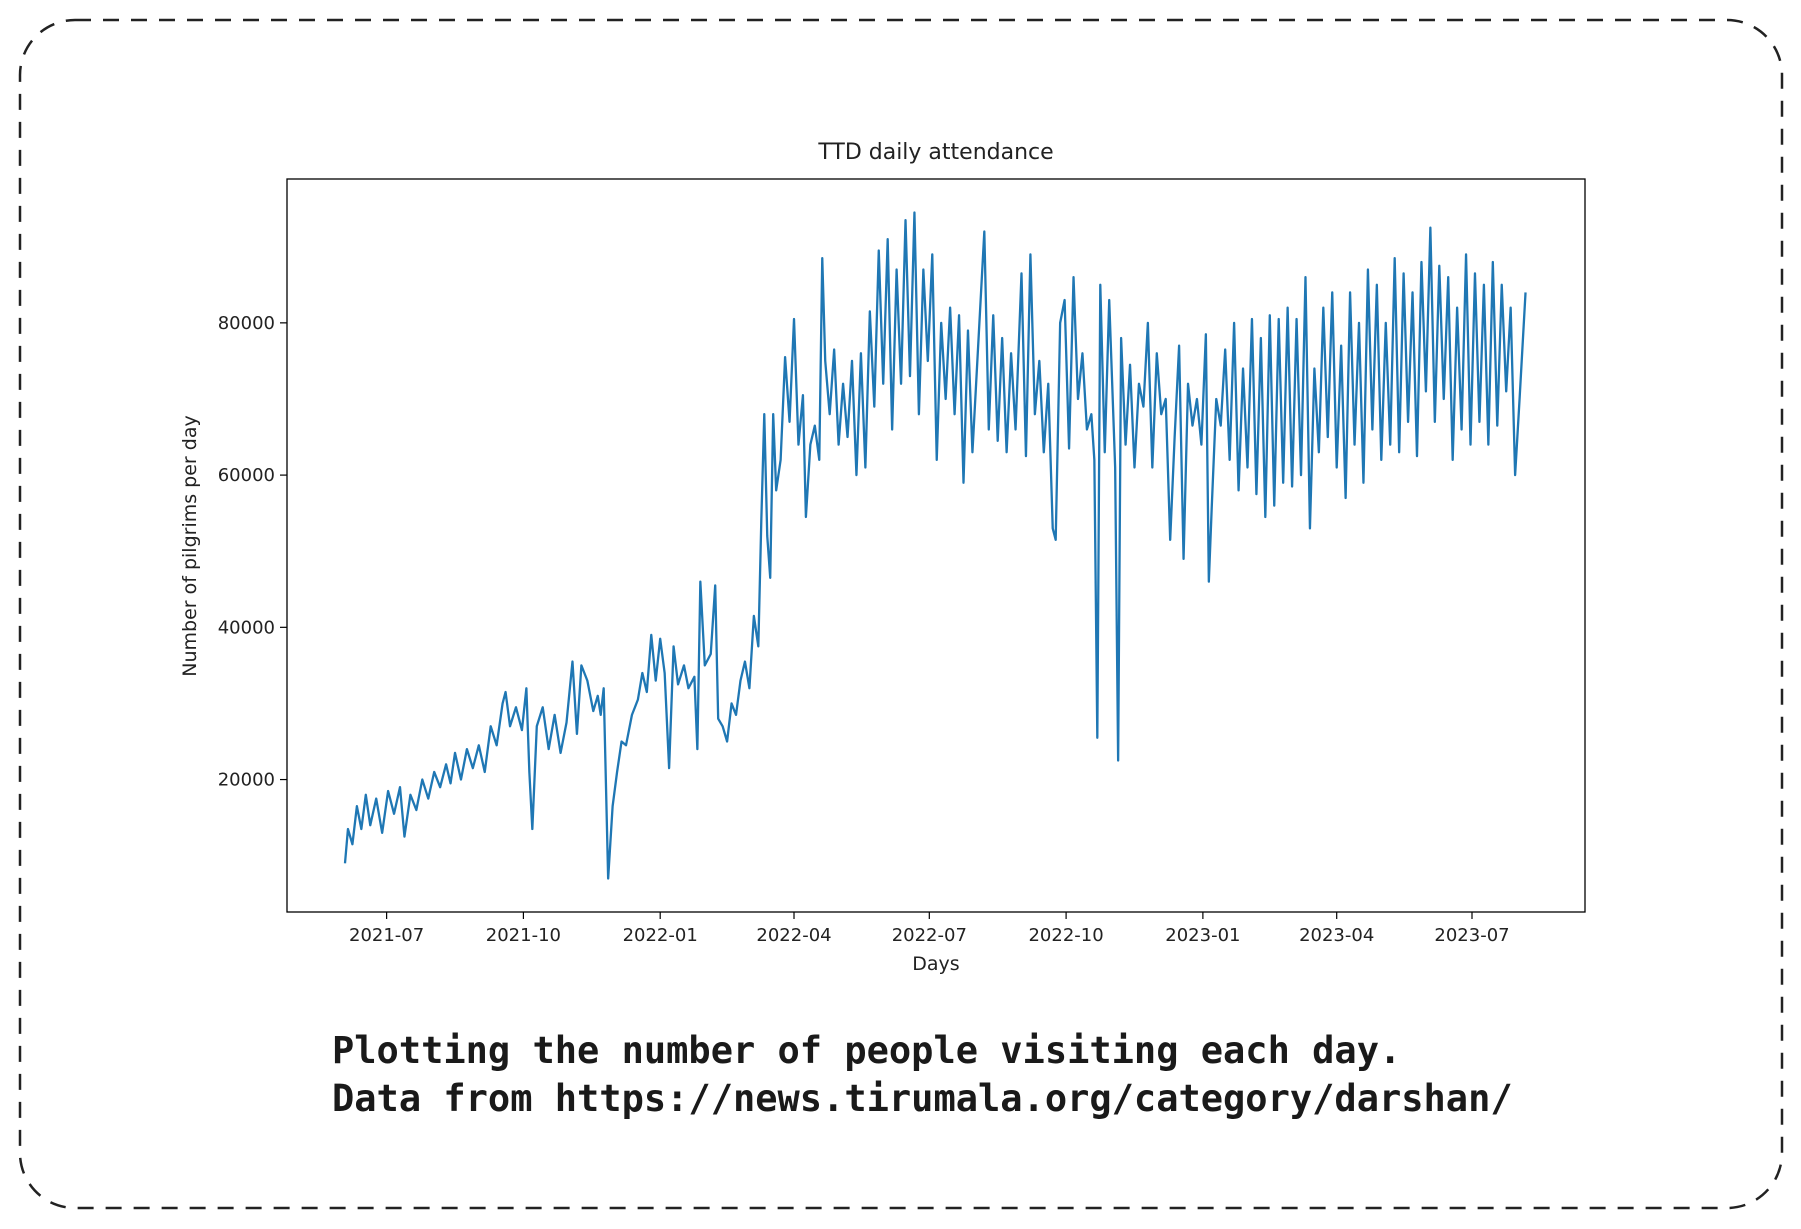 The image size is (1801, 1229). Describe the element at coordinates (793, 935) in the screenshot. I see `x-tick-label: 2022-04` at that location.